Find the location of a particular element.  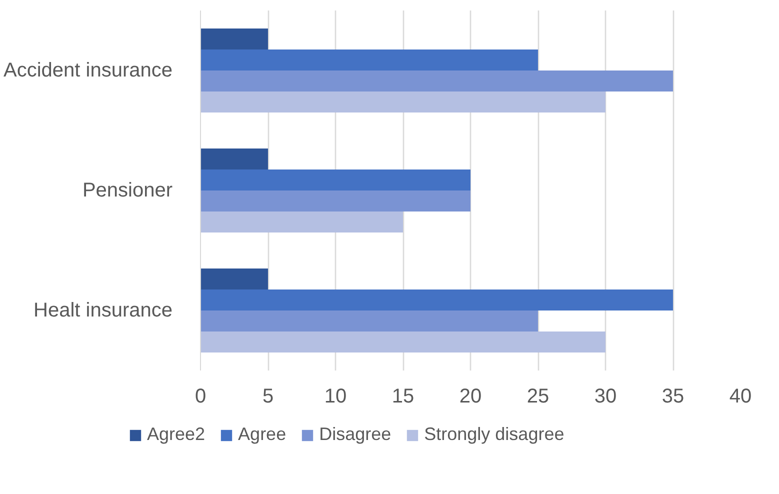

y-tick-label: Healt insurance is located at coordinates (103, 311).